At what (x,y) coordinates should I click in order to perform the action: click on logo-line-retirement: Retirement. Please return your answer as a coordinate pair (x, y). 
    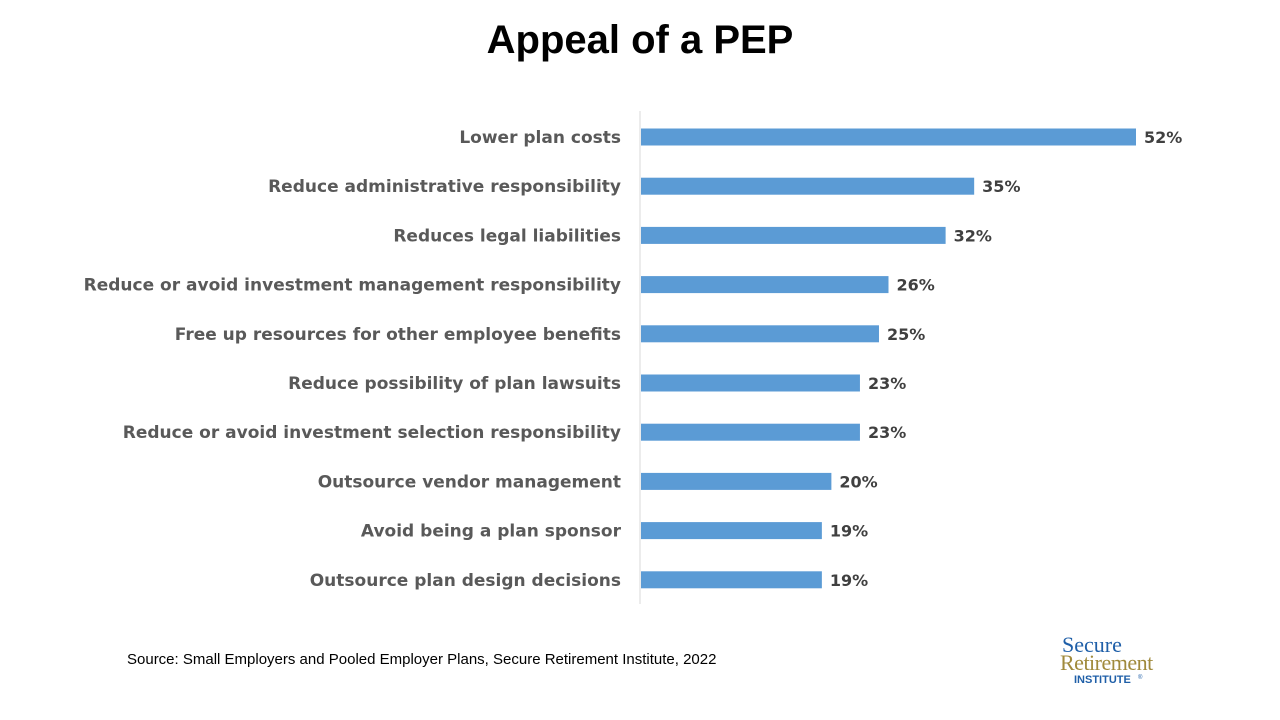
    Looking at the image, I should click on (1106, 662).